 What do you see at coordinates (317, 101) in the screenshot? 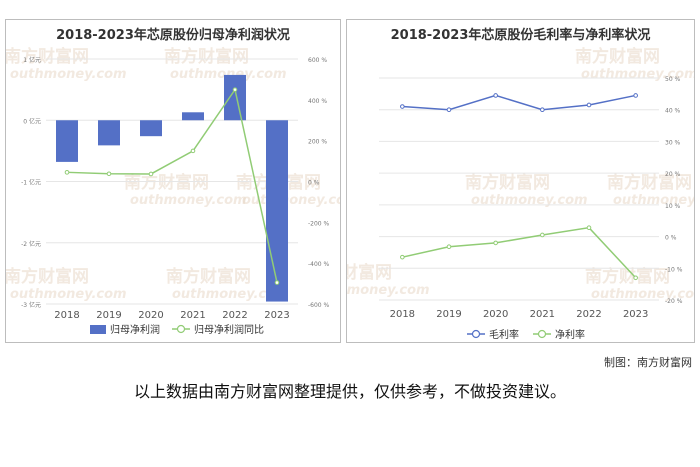
I see `y-right-tick-label: 400 %` at bounding box center [317, 101].